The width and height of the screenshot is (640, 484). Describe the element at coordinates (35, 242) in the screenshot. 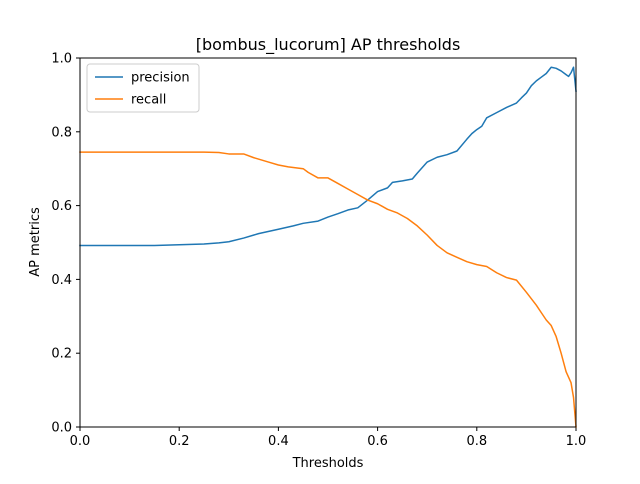

I see `y-axis-label: AP metrics` at that location.